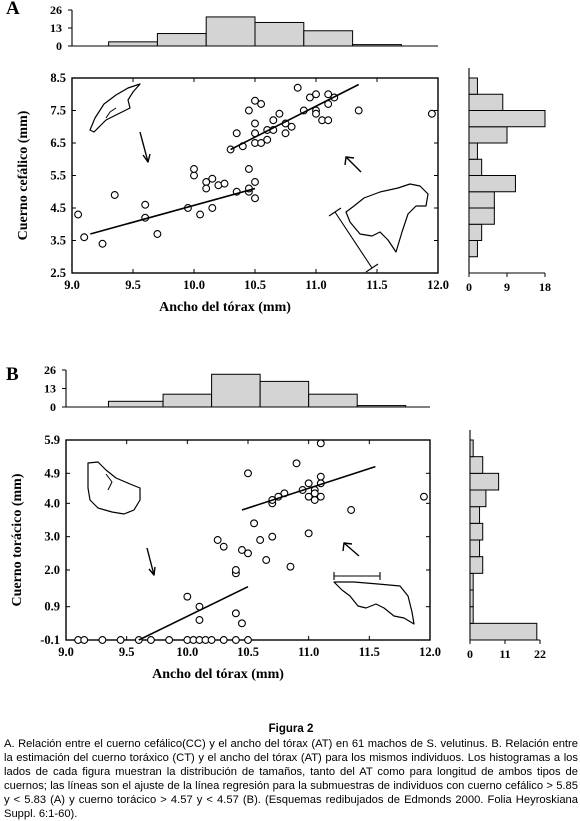  I want to click on y-tick-label: -0.1, so click(50, 640).